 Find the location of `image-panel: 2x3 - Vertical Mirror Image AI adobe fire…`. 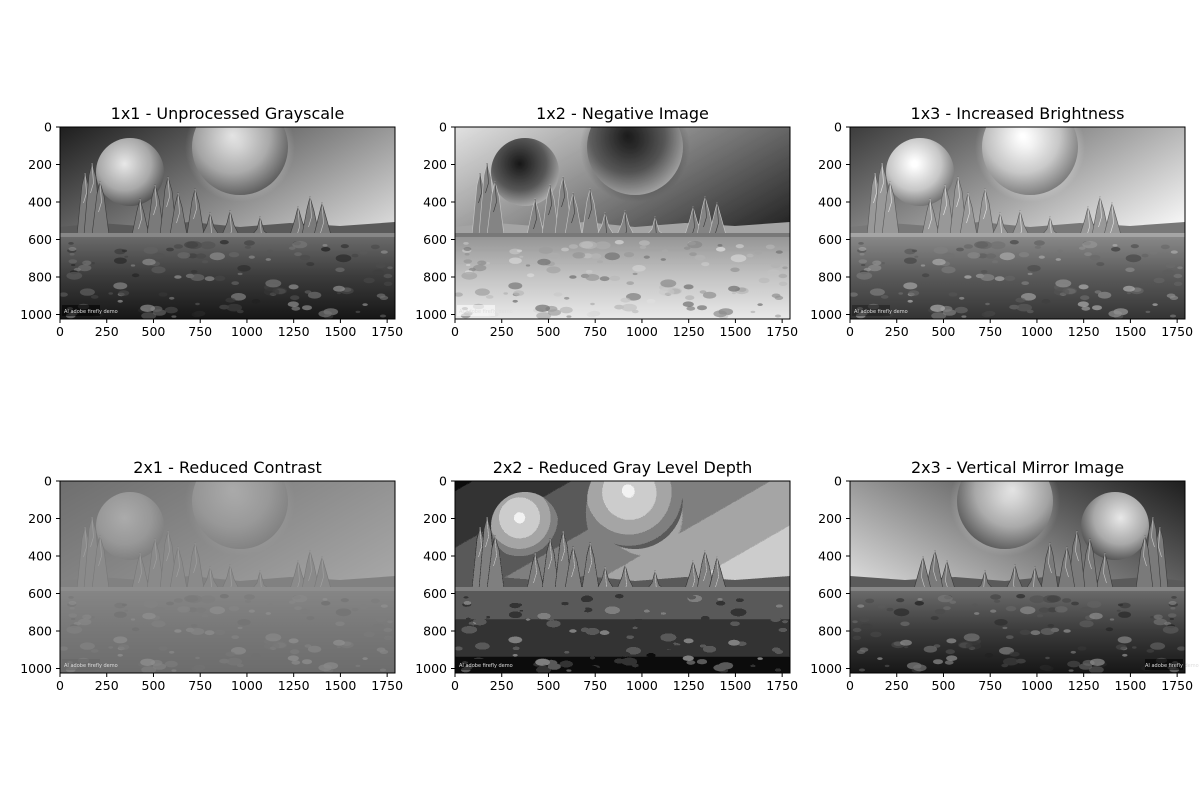

image-panel: 2x3 - Vertical Mirror Image AI adobe fire… is located at coordinates (1004, 575).